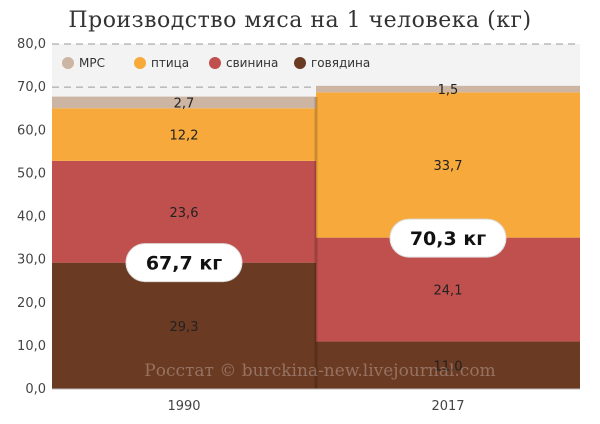  I want to click on data-label: 11,0, so click(448, 366).